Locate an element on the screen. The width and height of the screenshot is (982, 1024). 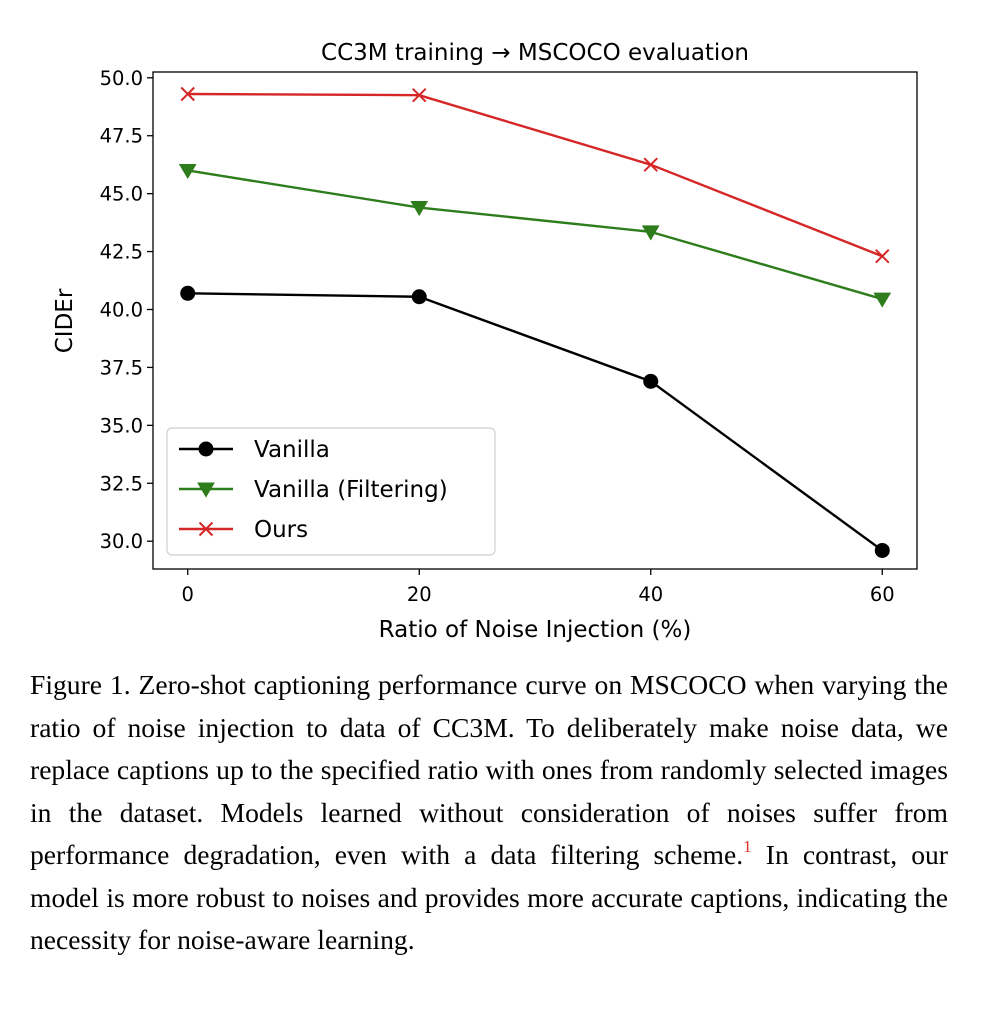
x-tick-label: 20 is located at coordinates (419, 594).